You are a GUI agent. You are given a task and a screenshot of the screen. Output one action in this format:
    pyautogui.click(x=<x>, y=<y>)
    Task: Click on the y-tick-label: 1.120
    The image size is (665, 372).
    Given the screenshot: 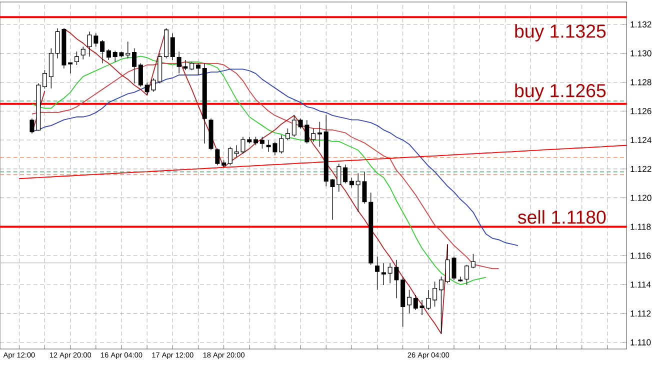 What is the action you would take?
    pyautogui.click(x=641, y=197)
    